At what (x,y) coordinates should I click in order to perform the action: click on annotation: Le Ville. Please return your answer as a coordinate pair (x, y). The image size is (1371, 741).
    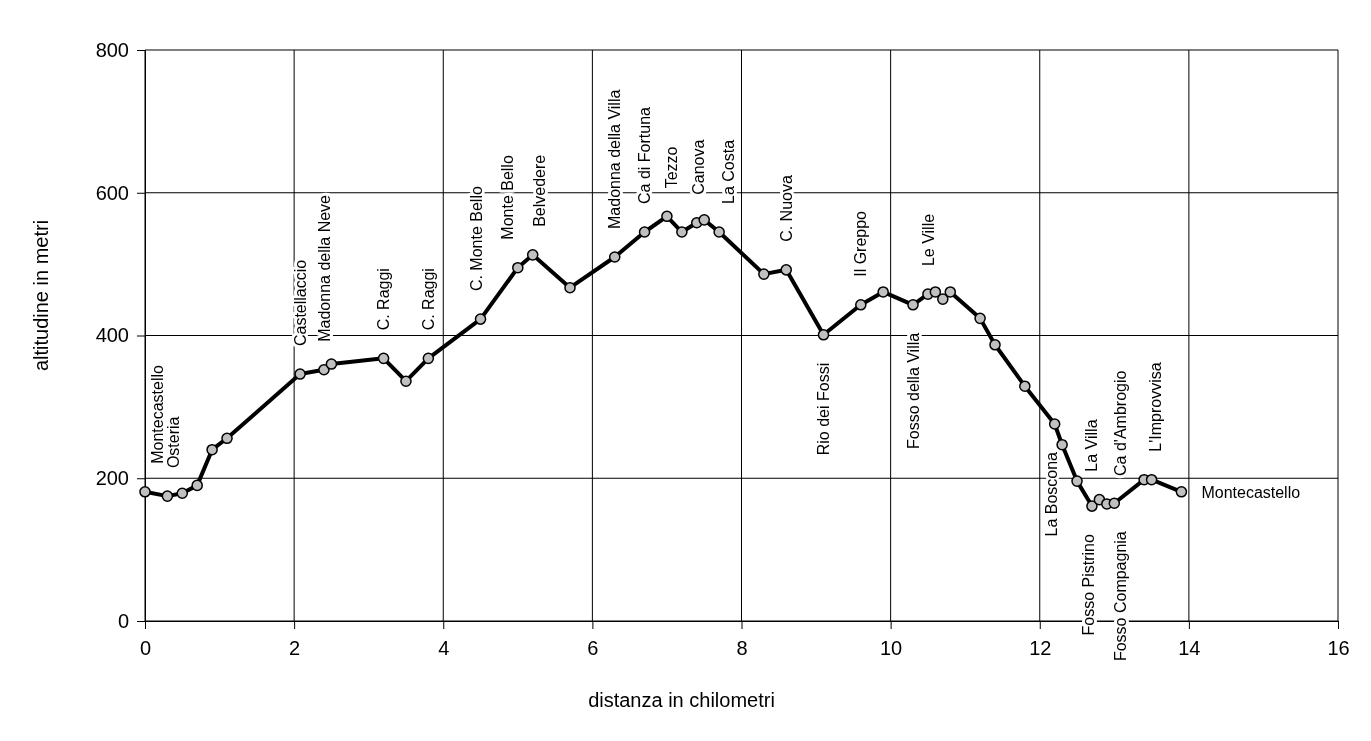
    Looking at the image, I should click on (928, 240).